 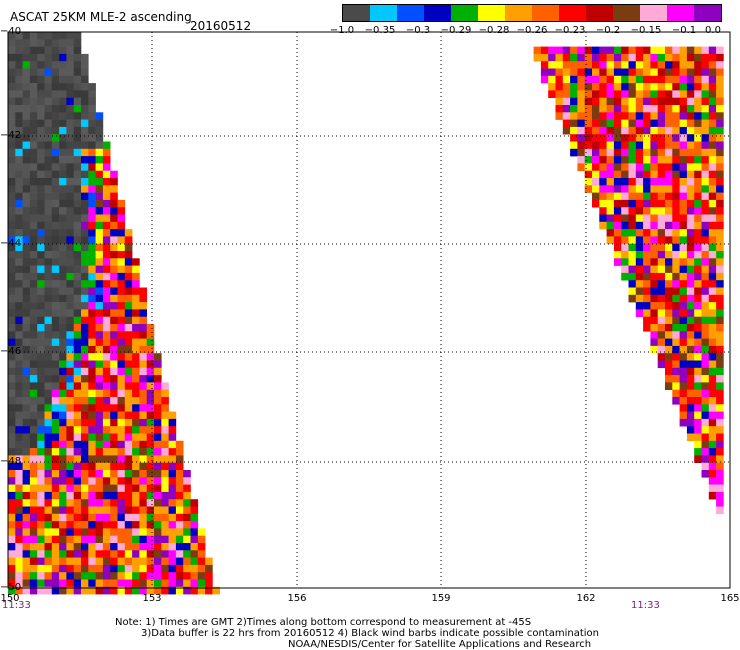 What do you see at coordinates (11, 461) in the screenshot?
I see `latitude-label: −48` at bounding box center [11, 461].